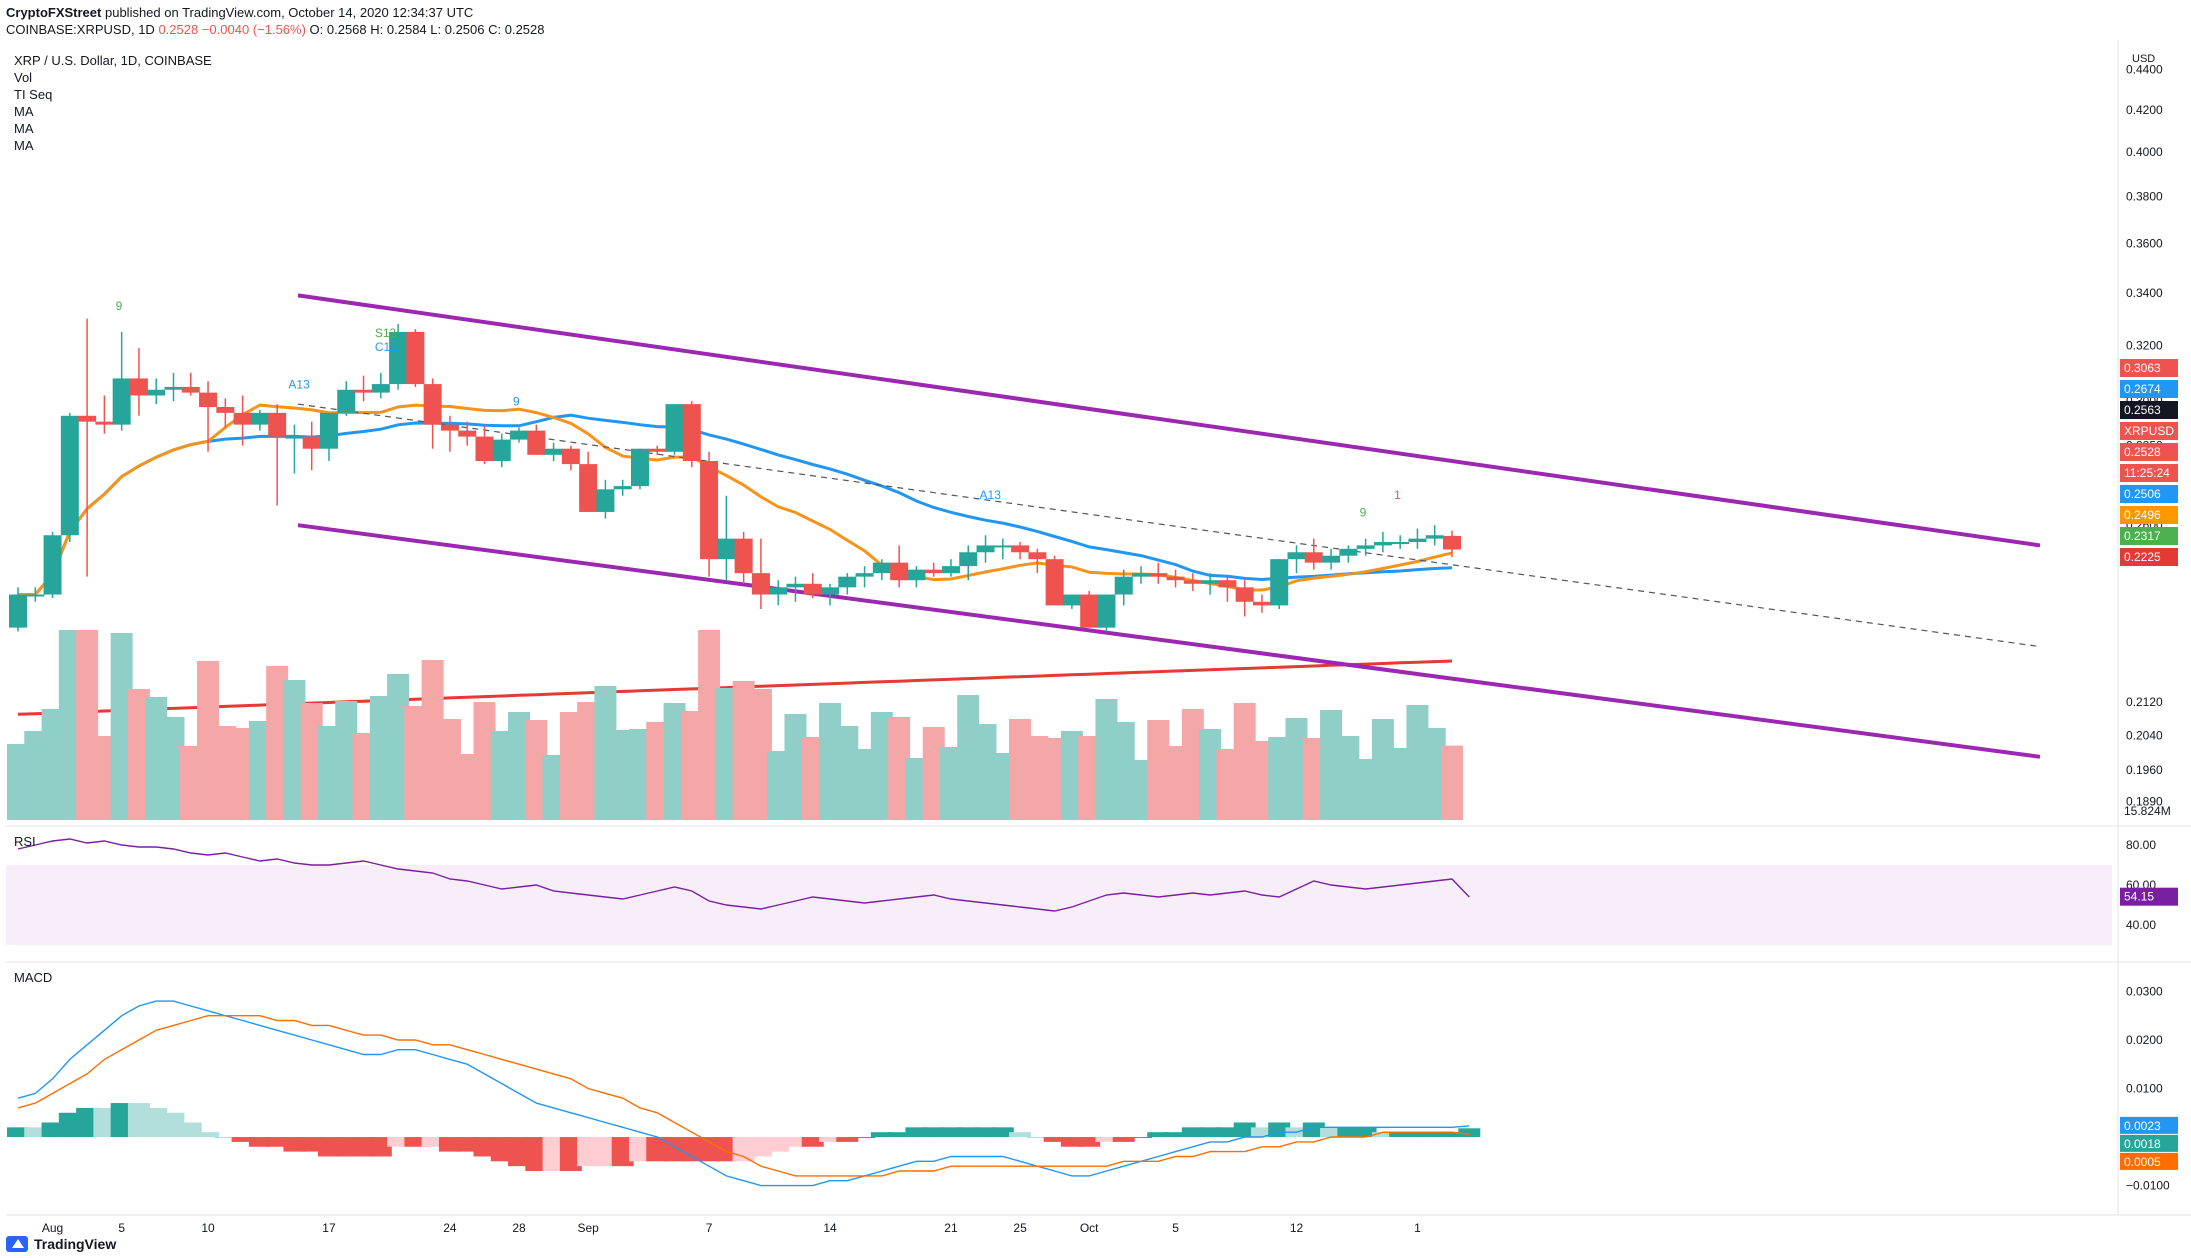 This screenshot has height=1258, width=2191. Describe the element at coordinates (24, 111) in the screenshot. I see `legend-ma-1: MA` at that location.